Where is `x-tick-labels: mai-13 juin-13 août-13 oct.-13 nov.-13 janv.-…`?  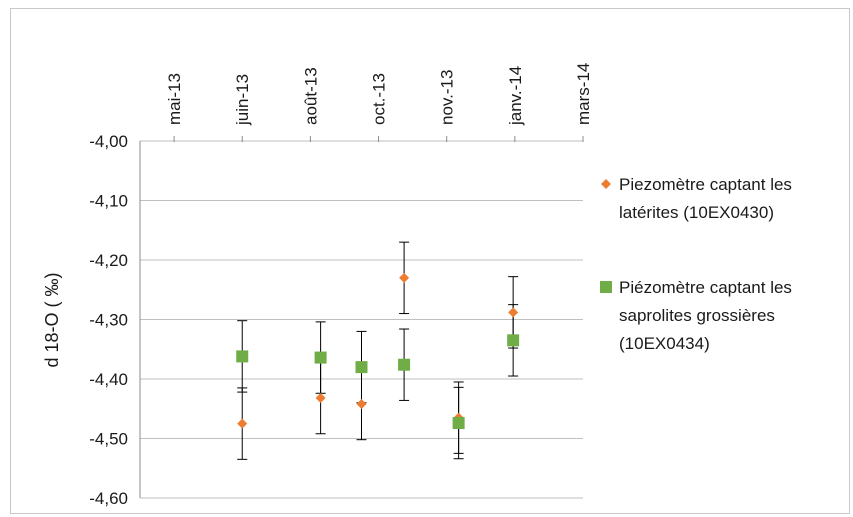 x-tick-labels: mai-13 juin-13 août-13 oct.-13 nov.-13 janv.-… is located at coordinates (379, 94).